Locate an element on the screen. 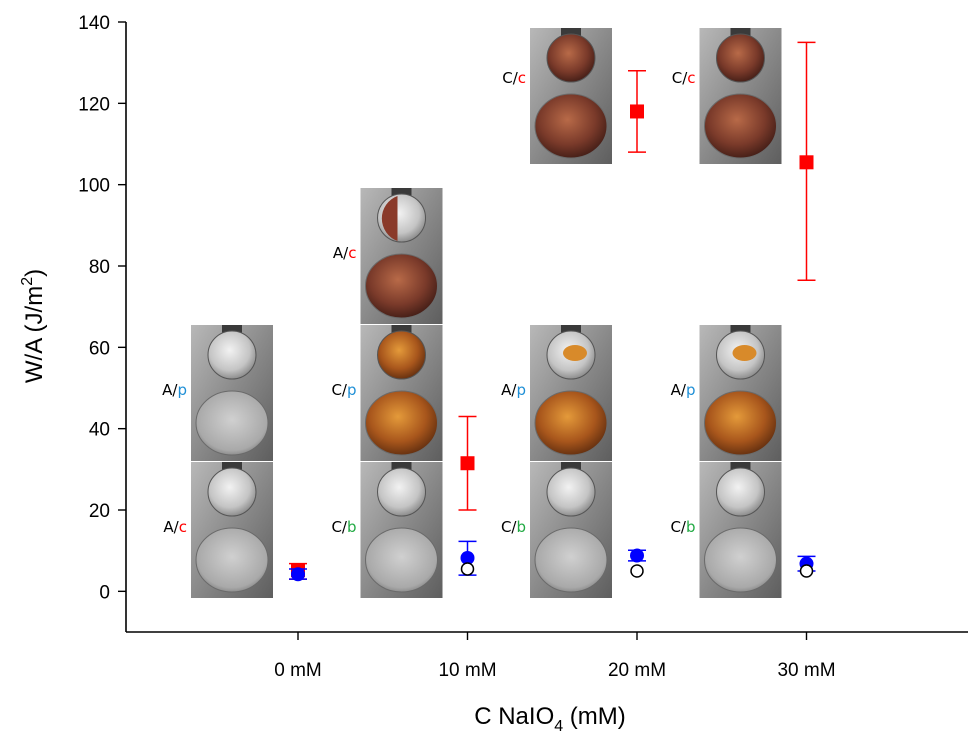 The width and height of the screenshot is (971, 738). y-tick-label: 120 is located at coordinates (94, 104).